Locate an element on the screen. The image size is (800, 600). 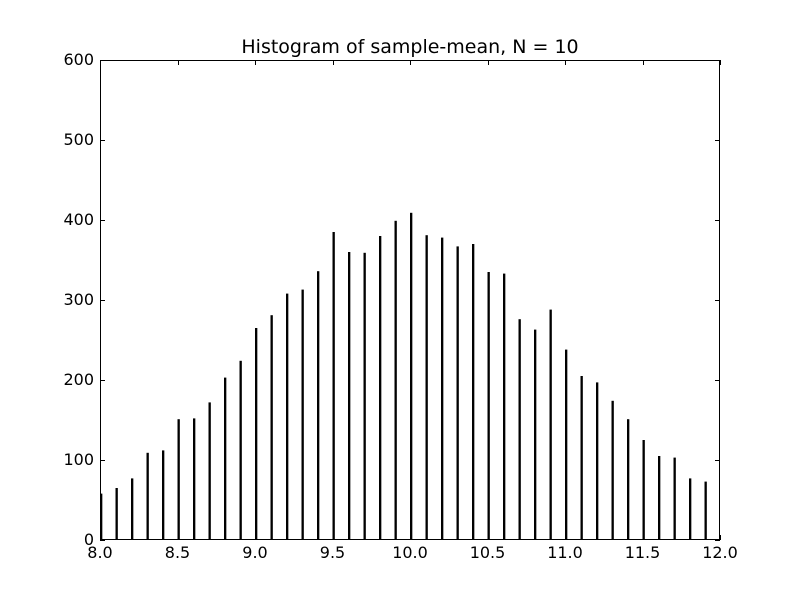
y-tick-label: 300 is located at coordinates (78, 299).